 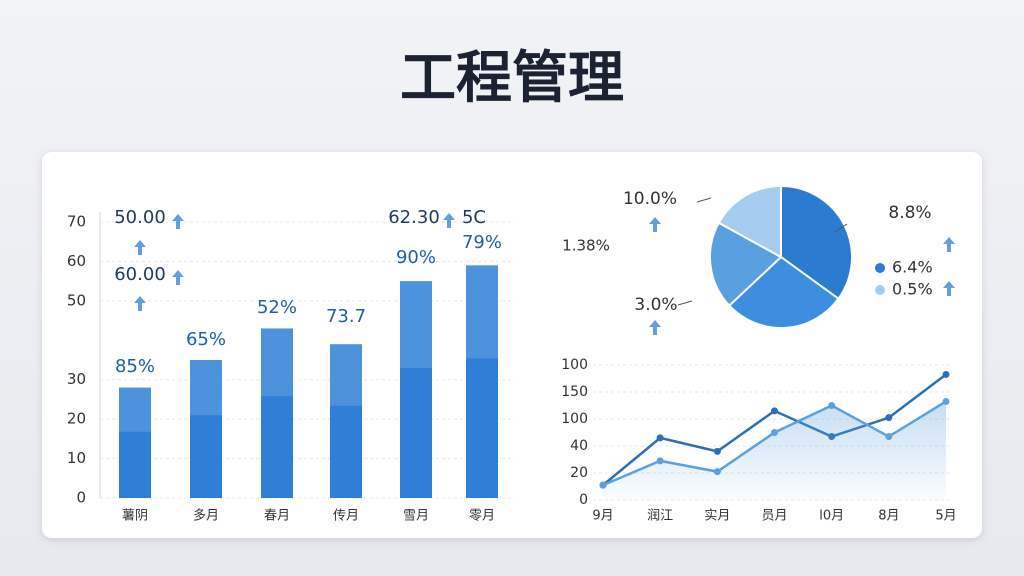 What do you see at coordinates (76, 222) in the screenshot?
I see `y-tick-label: 70` at bounding box center [76, 222].